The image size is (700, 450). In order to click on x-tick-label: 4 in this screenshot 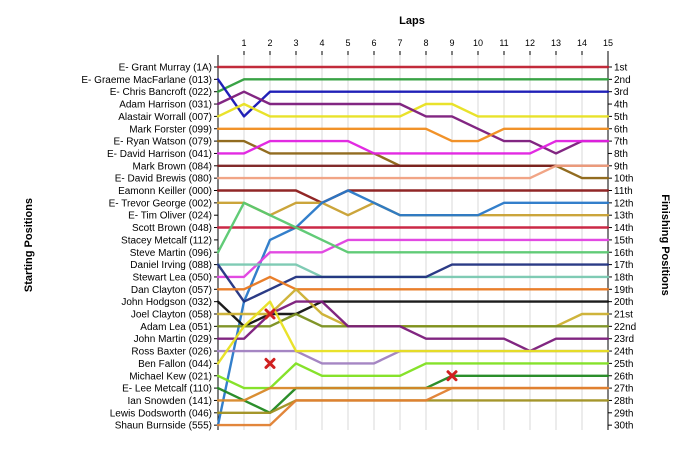, I will do `click(321, 43)`.